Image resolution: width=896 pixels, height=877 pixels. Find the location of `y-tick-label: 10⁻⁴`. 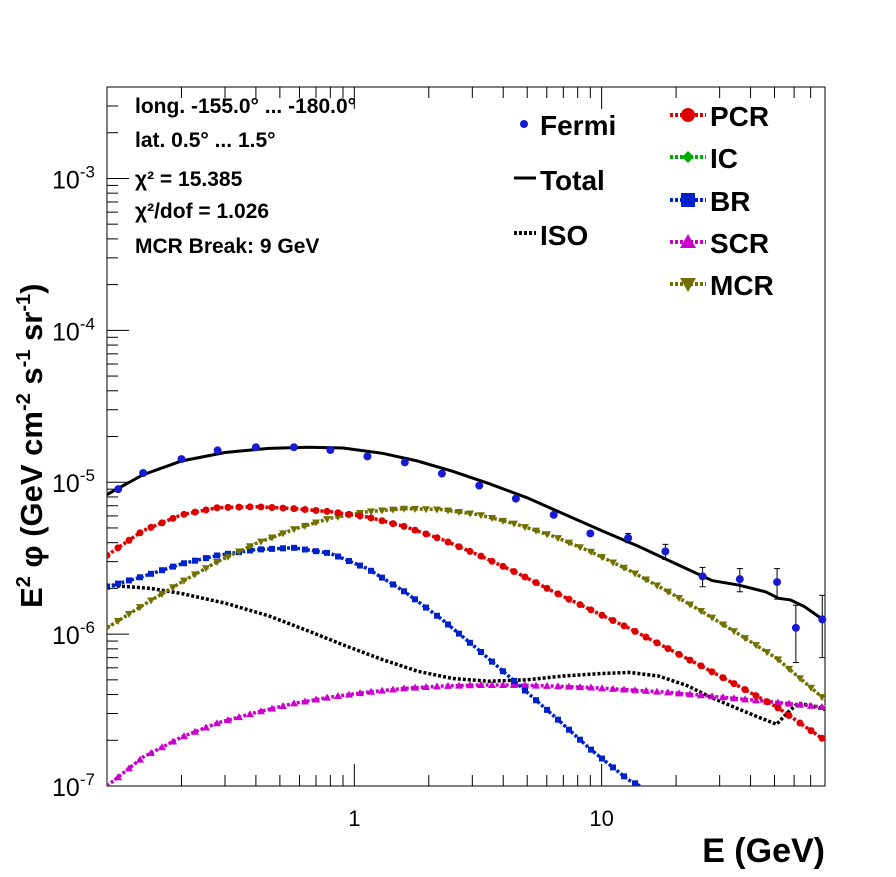

y-tick-label: 10⁻⁴ is located at coordinates (73, 330).